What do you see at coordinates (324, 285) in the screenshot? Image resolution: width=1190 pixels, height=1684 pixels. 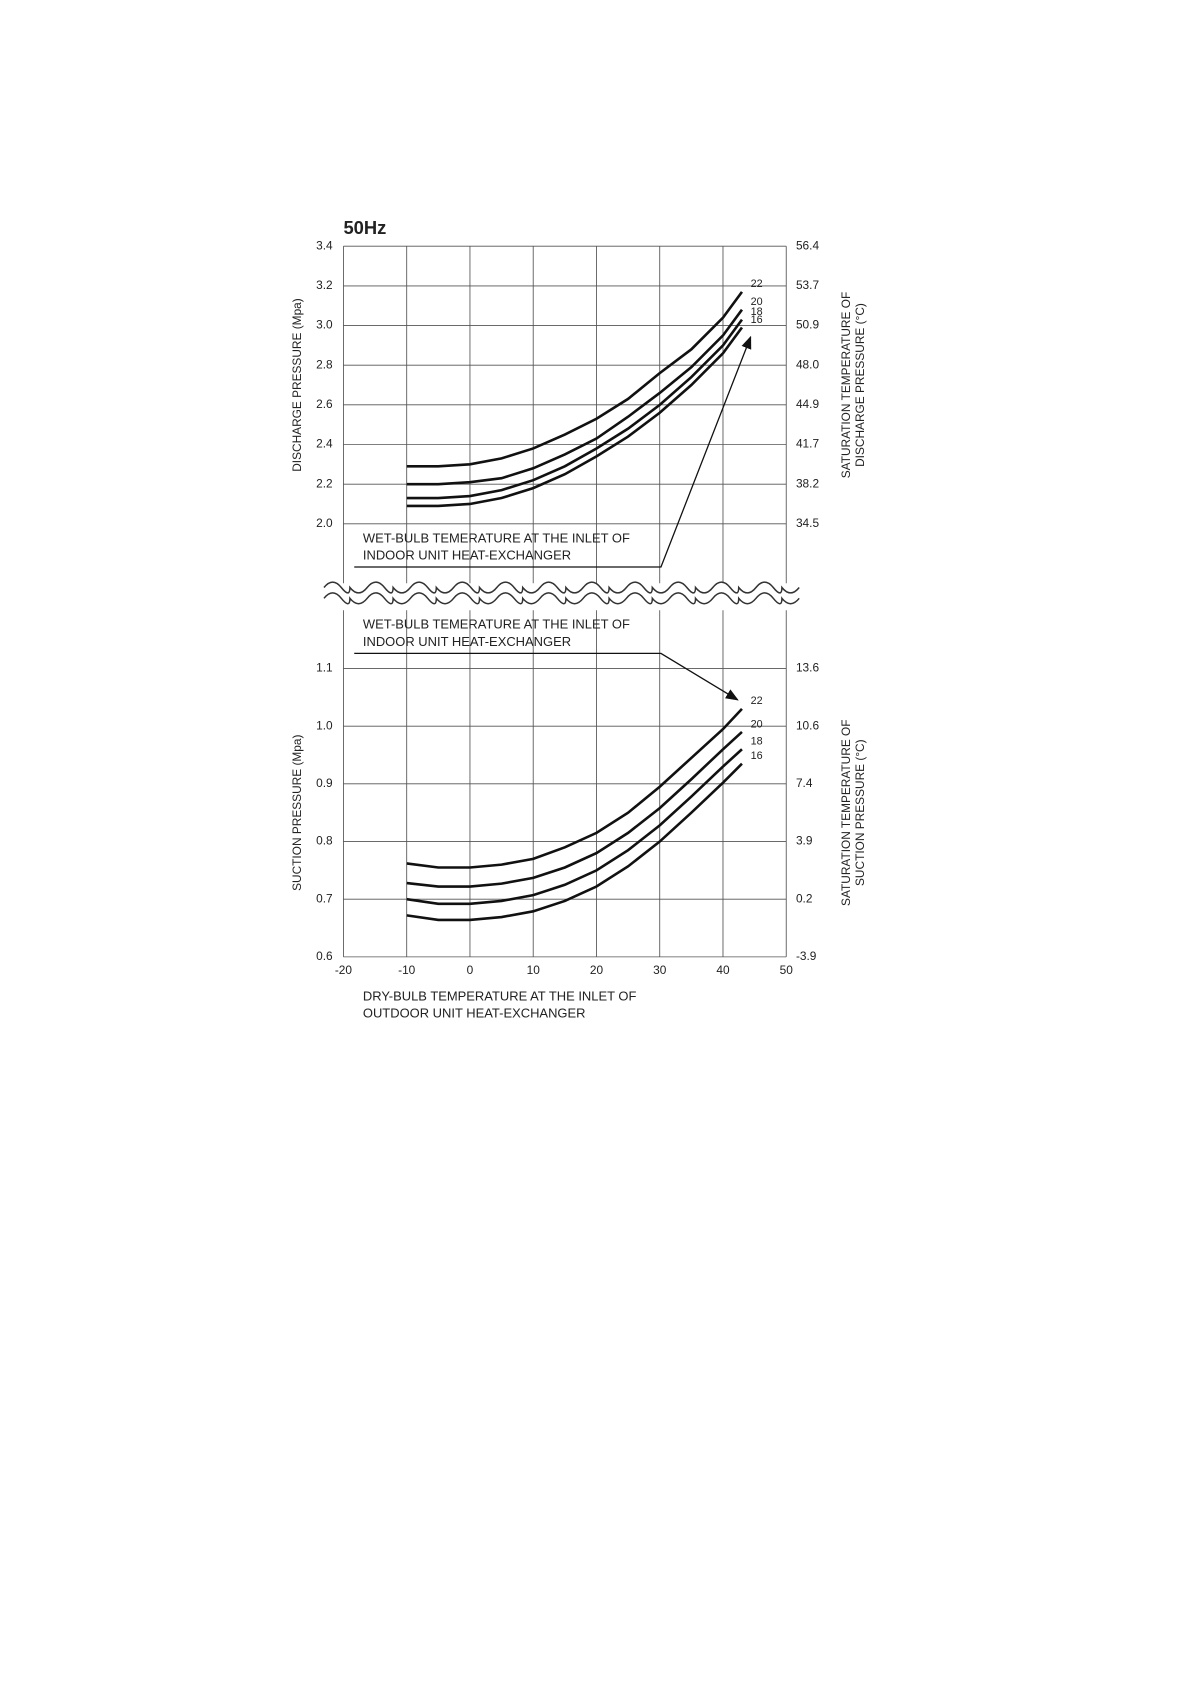 I see `y-tick-label: 3.2` at bounding box center [324, 285].